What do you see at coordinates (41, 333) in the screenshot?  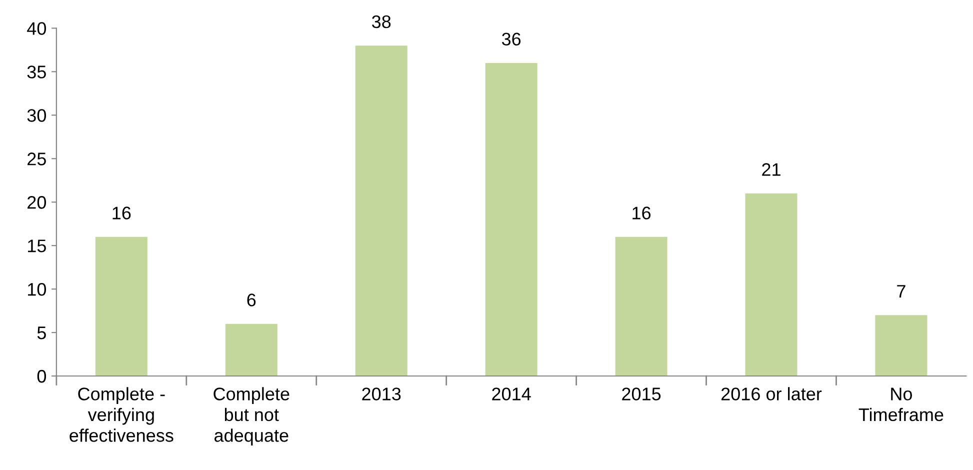 I see `y-tick-label: 5` at bounding box center [41, 333].